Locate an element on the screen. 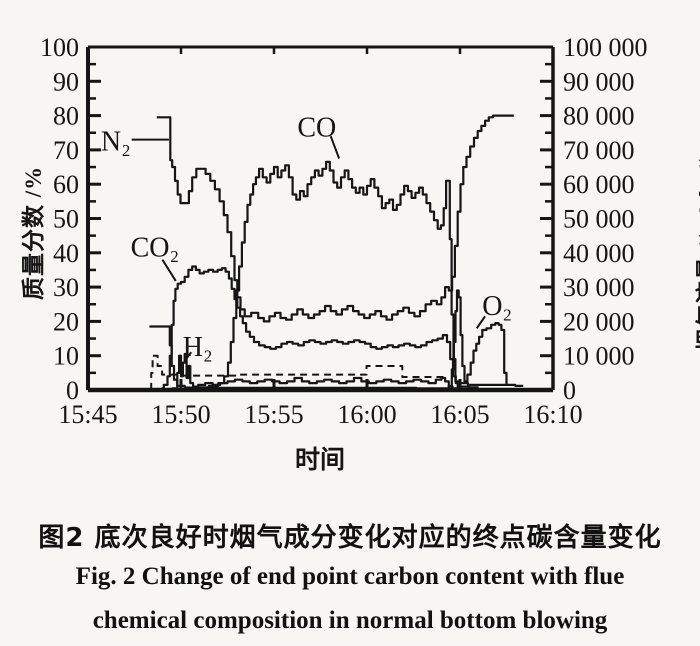 The height and width of the screenshot is (646, 700). series-flue-flow is located at coordinates (298, 372).